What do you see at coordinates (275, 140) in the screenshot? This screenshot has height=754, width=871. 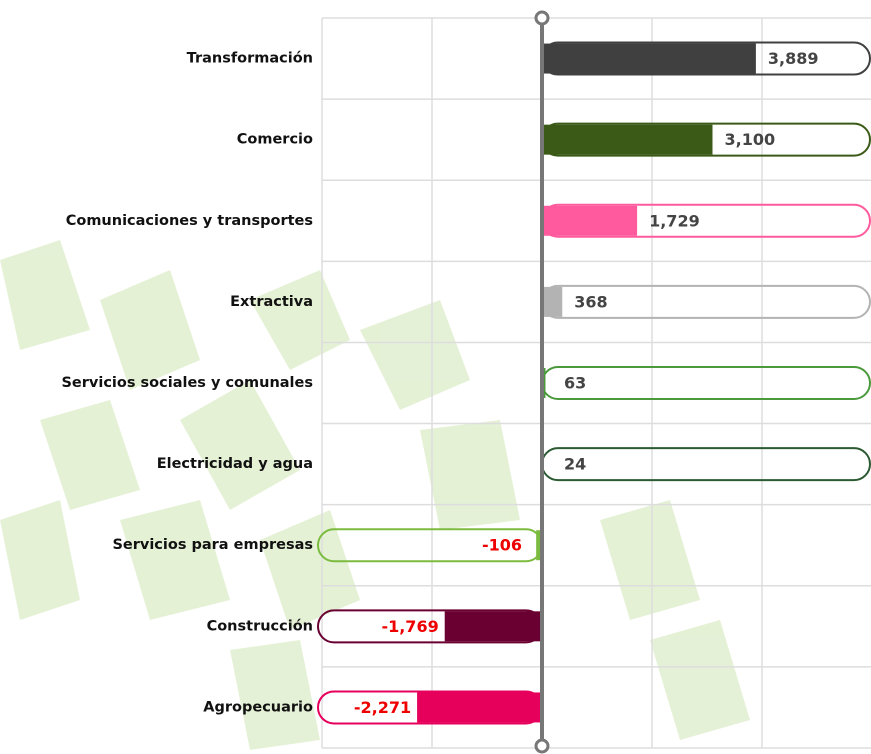 I see `category-label: Comercio` at bounding box center [275, 140].